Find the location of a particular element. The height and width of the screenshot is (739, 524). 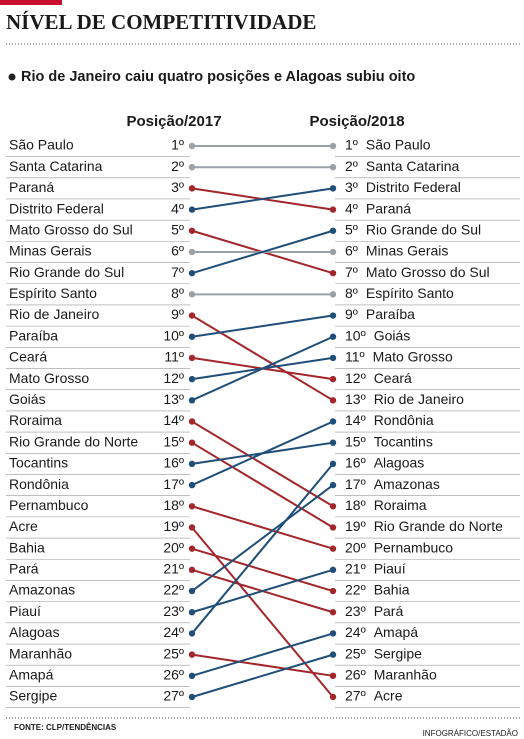

rank-2017: 16º is located at coordinates (173, 463).